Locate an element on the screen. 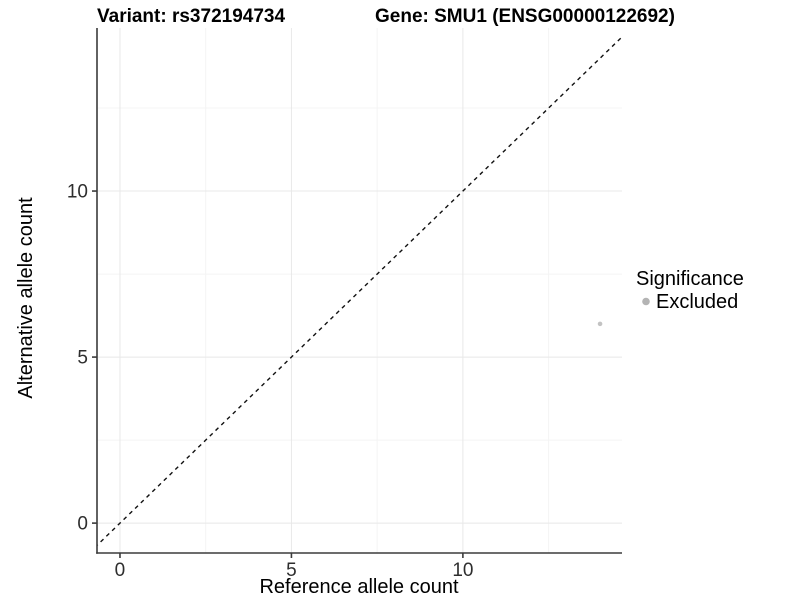 The image size is (800, 600). plot-title-variant: Variant: rs372194734 is located at coordinates (191, 16).